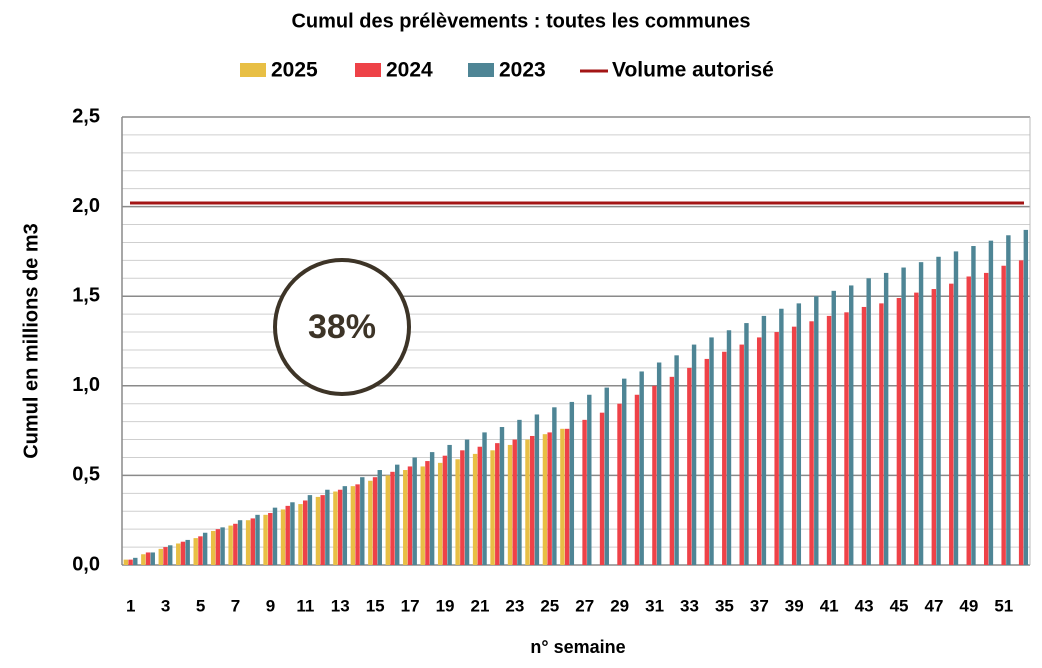 Image resolution: width=1042 pixels, height=668 pixels. Describe the element at coordinates (549, 605) in the screenshot. I see `x-tick-label: 25` at that location.